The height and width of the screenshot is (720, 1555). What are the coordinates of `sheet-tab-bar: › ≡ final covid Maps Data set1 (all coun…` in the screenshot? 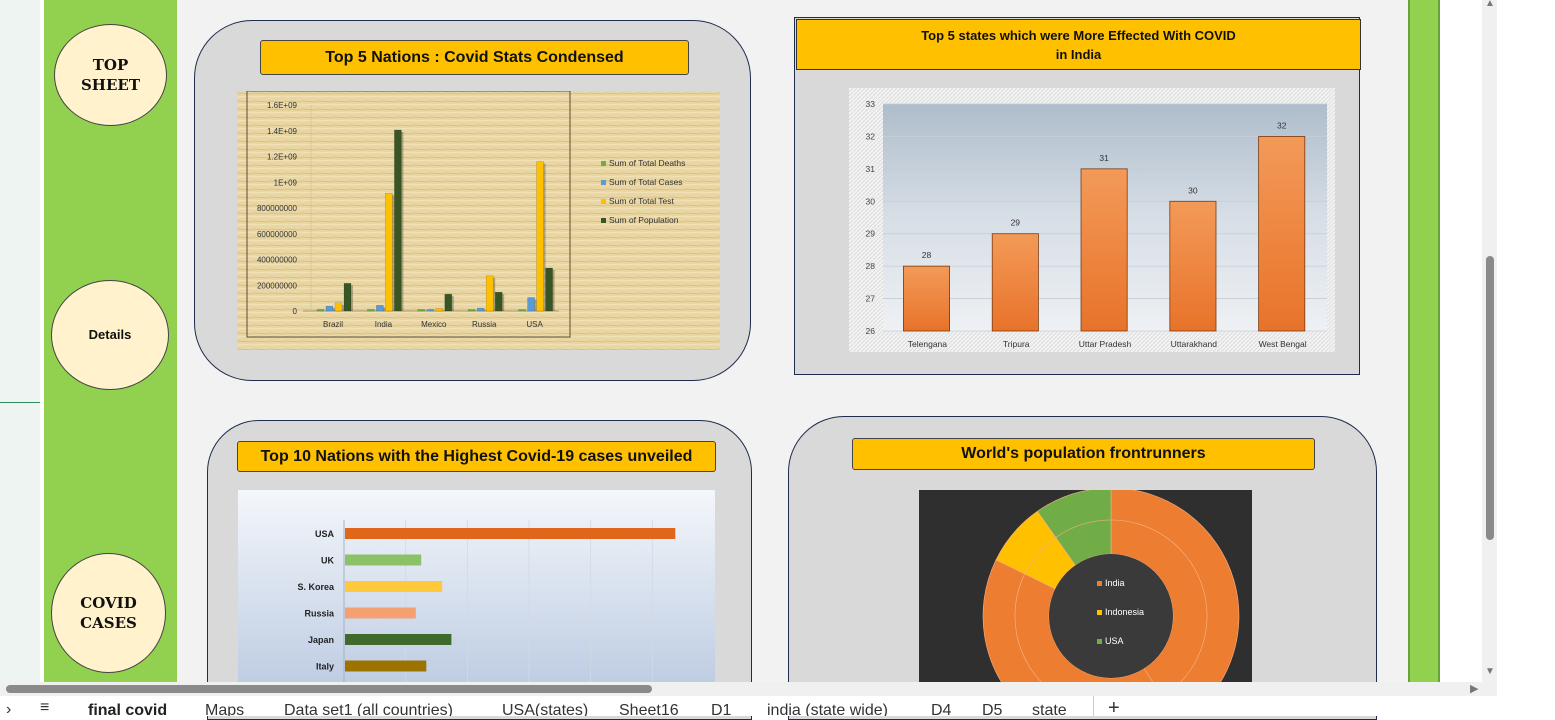 It's located at (777, 706).